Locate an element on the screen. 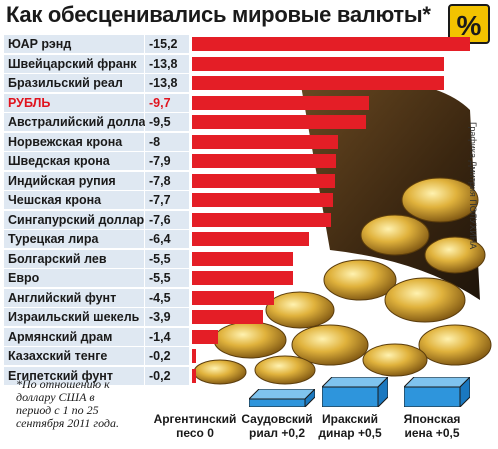  category-label: РУБЛЬ is located at coordinates (74, 102).